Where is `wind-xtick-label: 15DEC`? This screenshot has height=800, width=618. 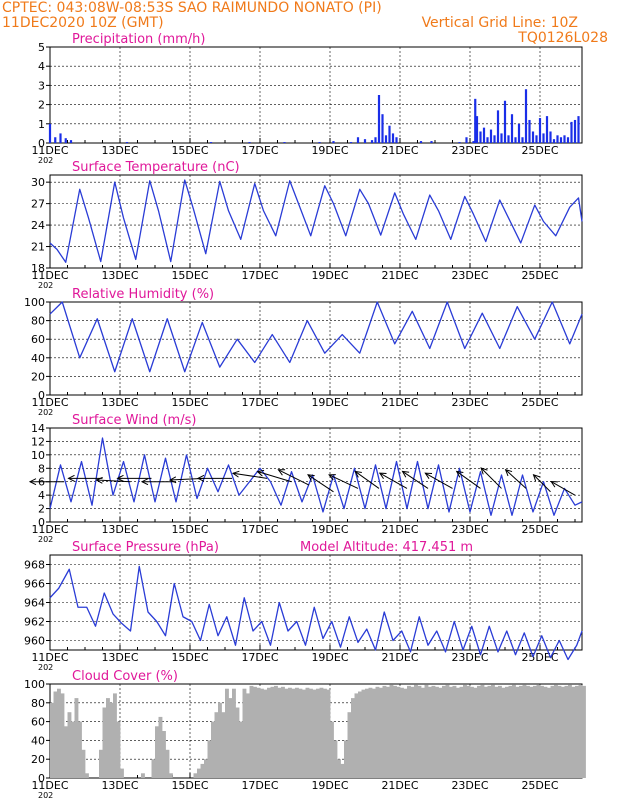
wind-xtick-label: 15DEC is located at coordinates (189, 529).